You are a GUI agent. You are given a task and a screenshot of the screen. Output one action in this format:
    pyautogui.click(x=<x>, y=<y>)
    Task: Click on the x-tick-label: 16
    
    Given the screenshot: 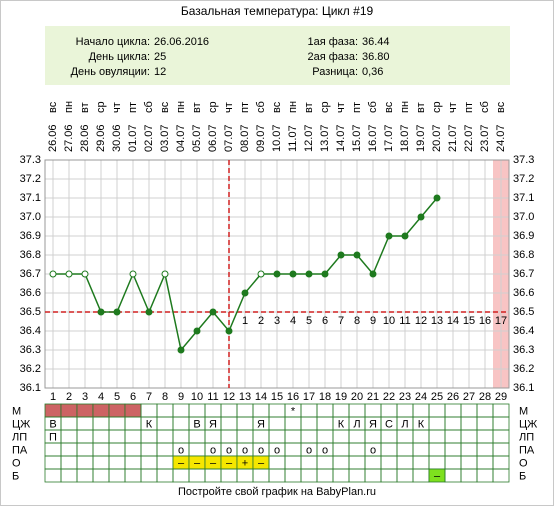 What is the action you would take?
    pyautogui.click(x=293, y=397)
    